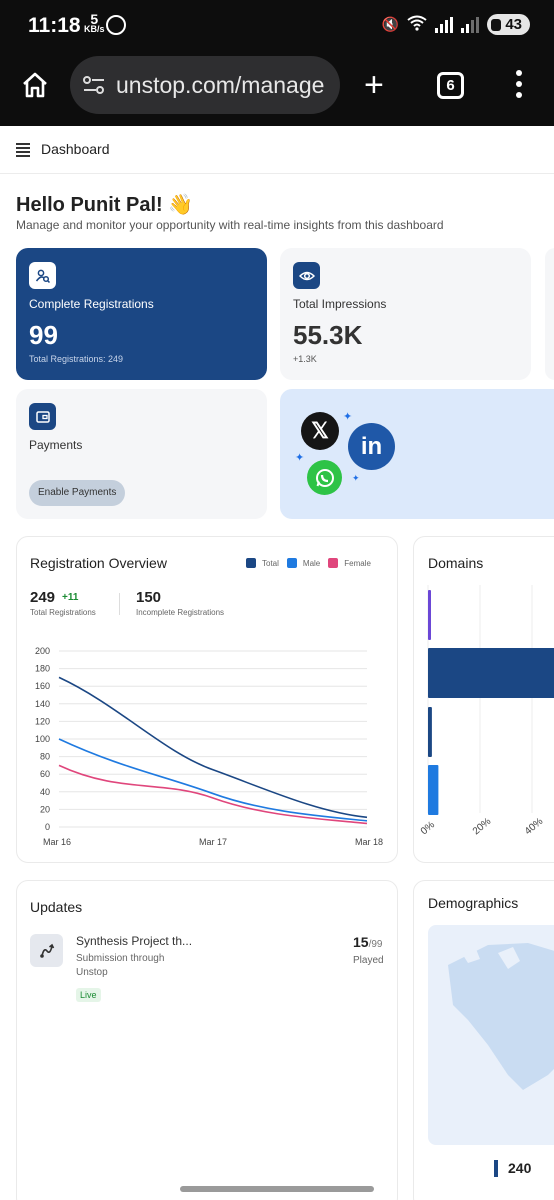  Describe the element at coordinates (369, 842) in the screenshot. I see `x-tick-label: Mar 18` at that location.